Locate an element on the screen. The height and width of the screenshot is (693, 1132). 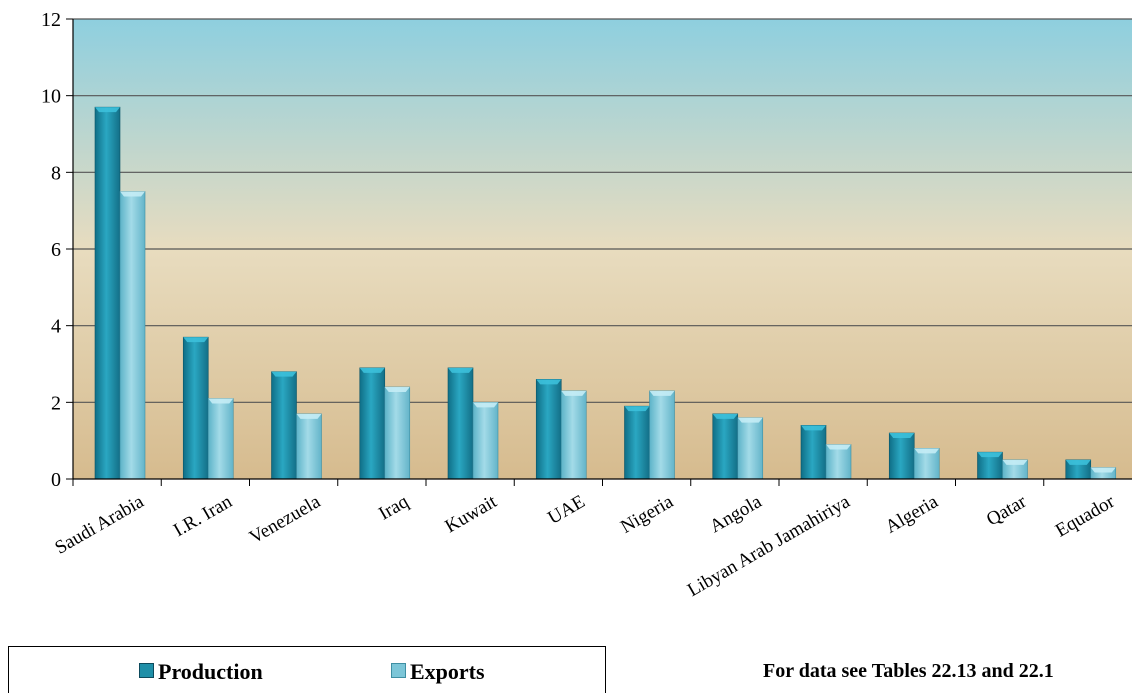
y-tick-label: 6 is located at coordinates (56, 250).